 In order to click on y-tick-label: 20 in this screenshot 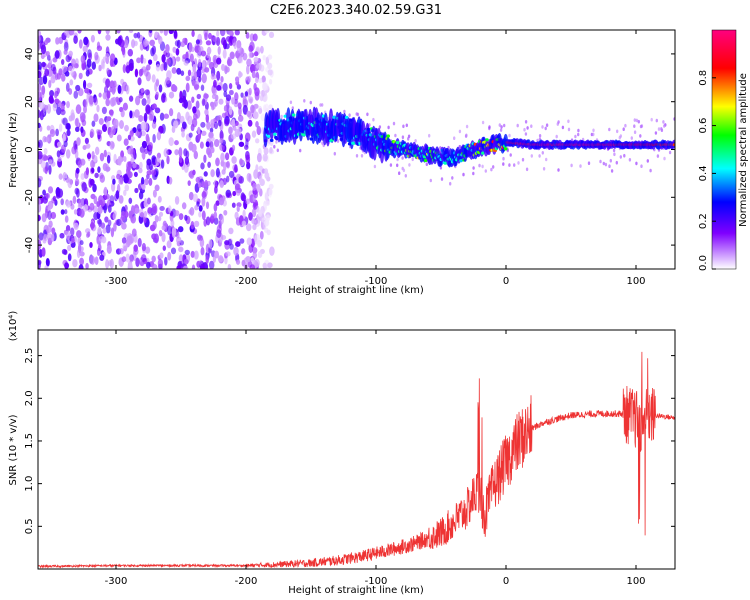, I will do `click(29, 101)`.